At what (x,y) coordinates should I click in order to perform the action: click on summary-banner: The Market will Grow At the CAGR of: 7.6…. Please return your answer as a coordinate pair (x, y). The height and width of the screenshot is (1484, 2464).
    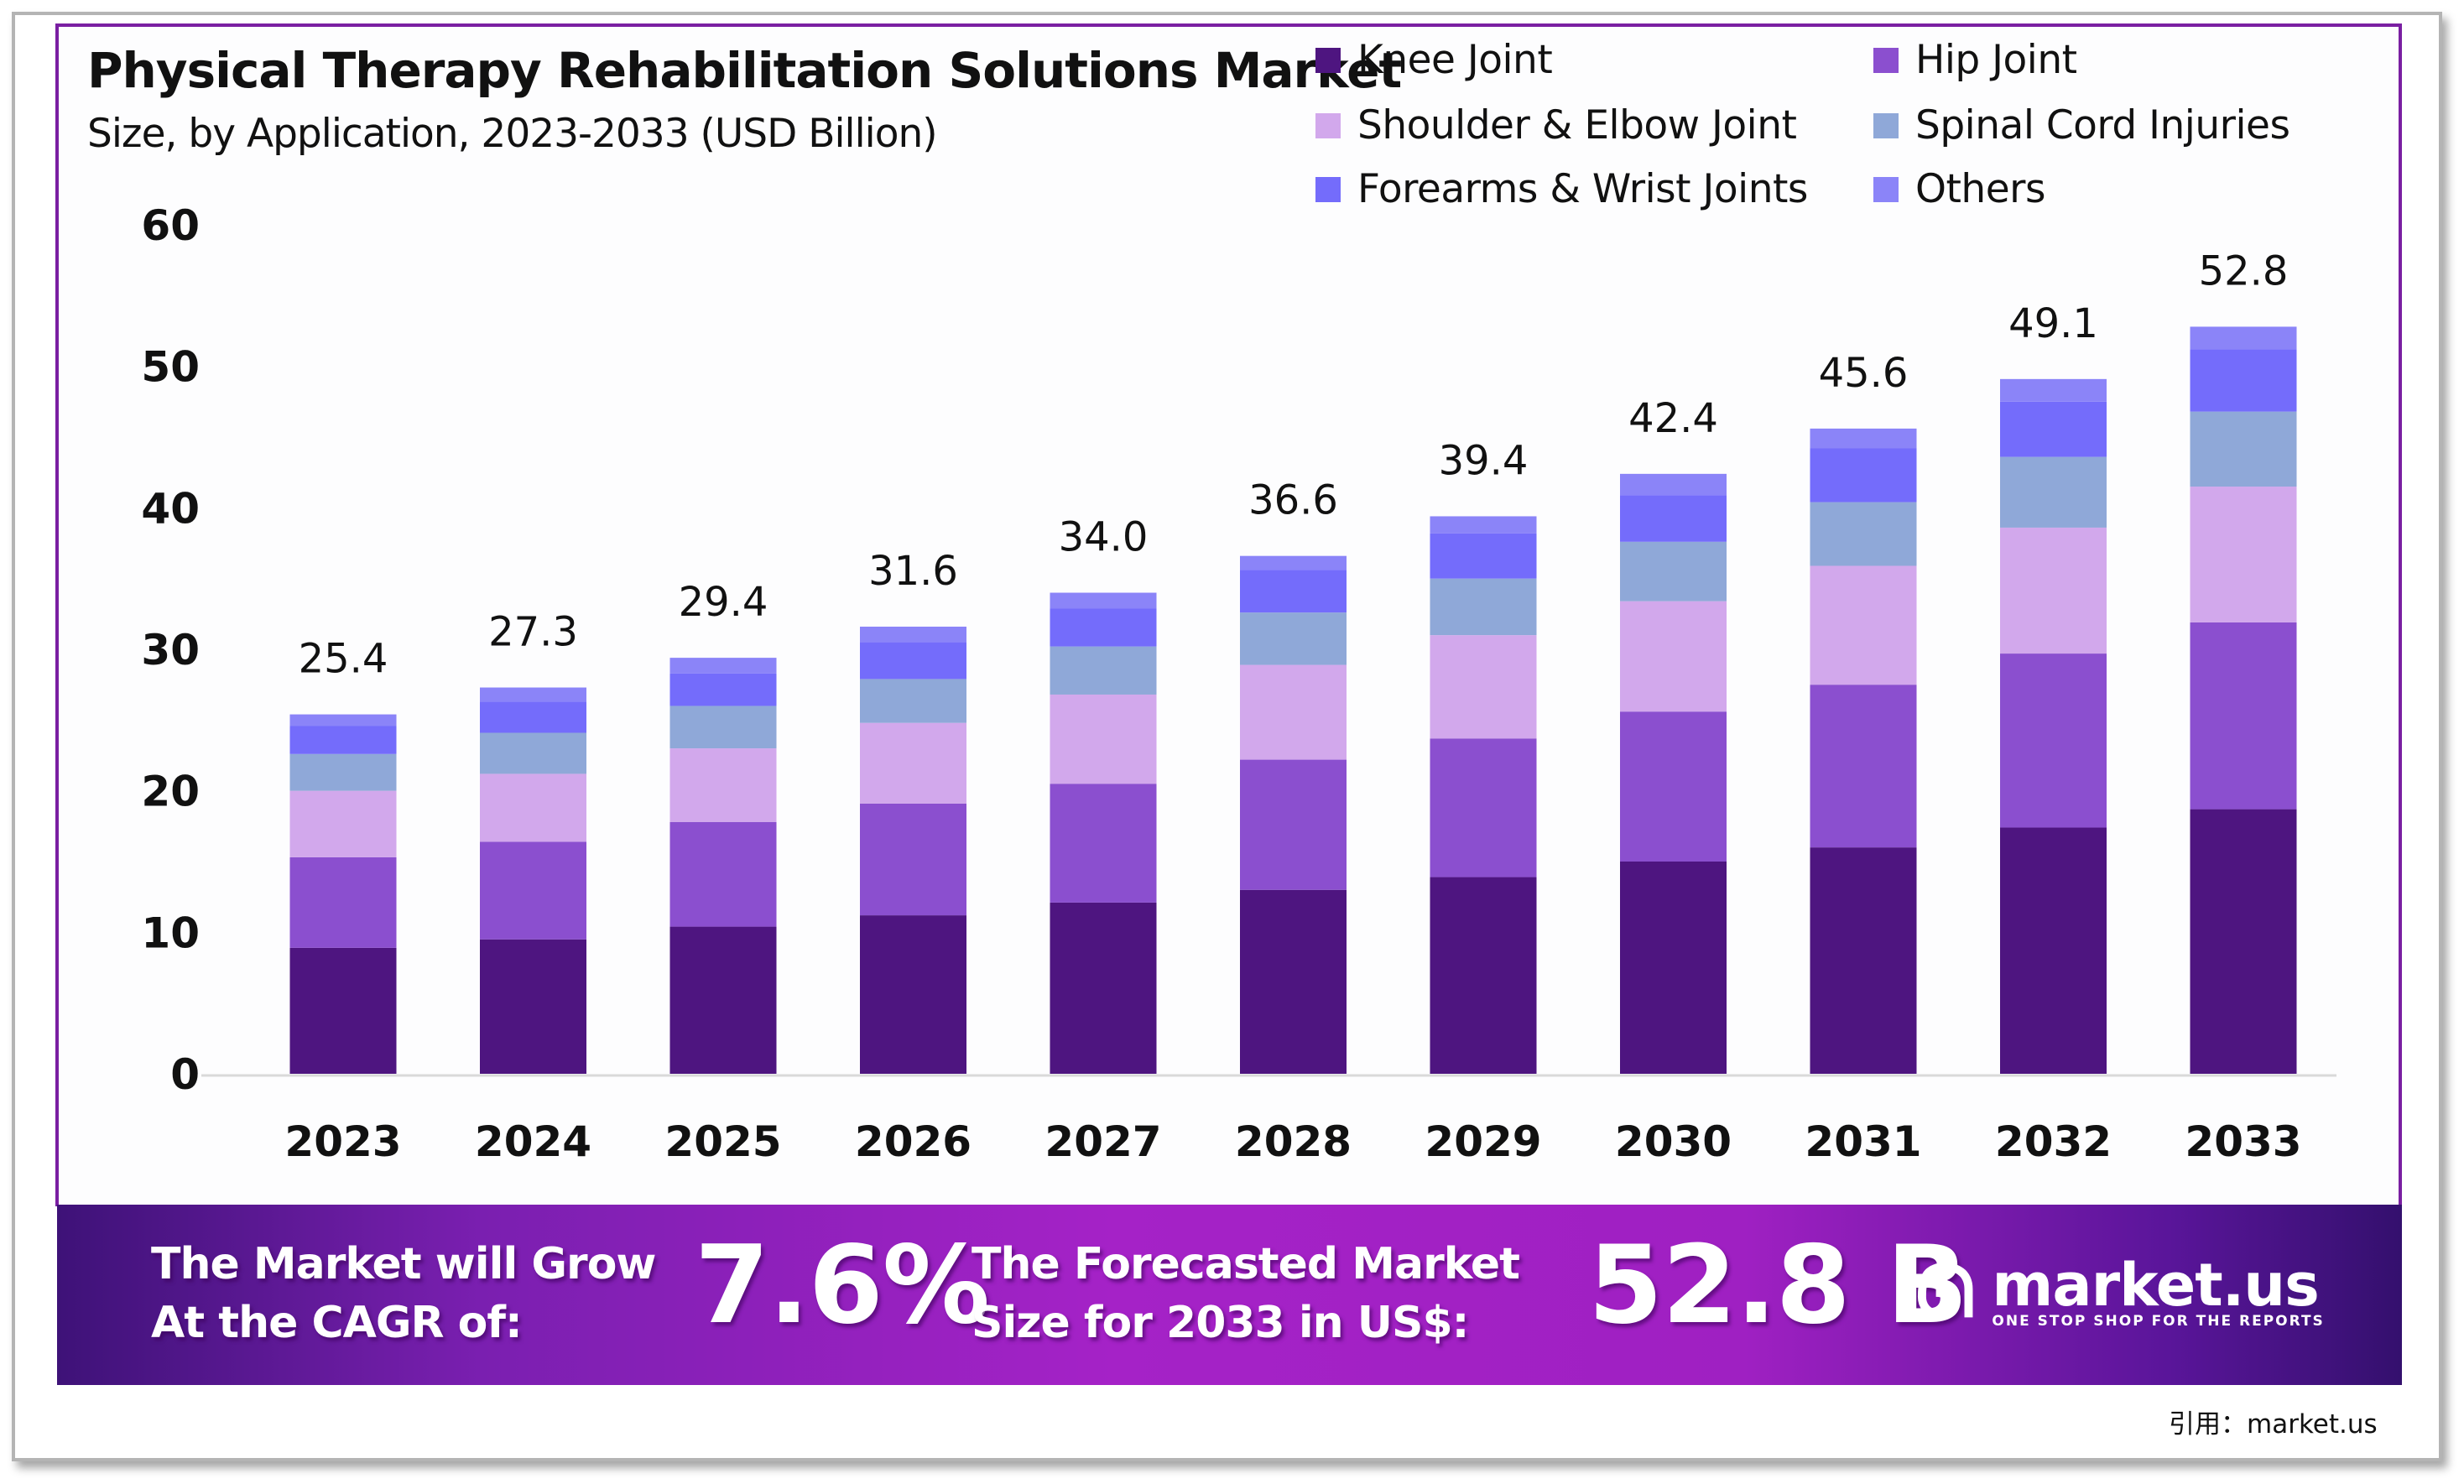
    Looking at the image, I should click on (1230, 1295).